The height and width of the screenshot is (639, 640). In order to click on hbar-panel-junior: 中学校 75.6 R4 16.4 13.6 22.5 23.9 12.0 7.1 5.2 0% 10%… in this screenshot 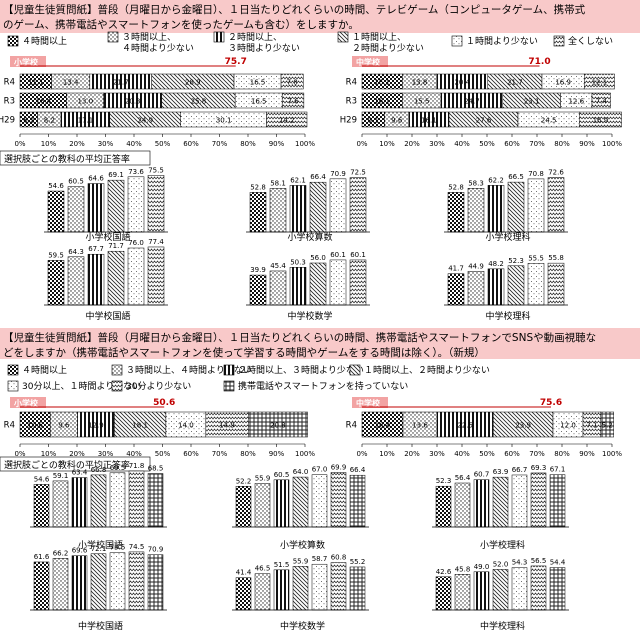, I will do `click(484, 427)`.